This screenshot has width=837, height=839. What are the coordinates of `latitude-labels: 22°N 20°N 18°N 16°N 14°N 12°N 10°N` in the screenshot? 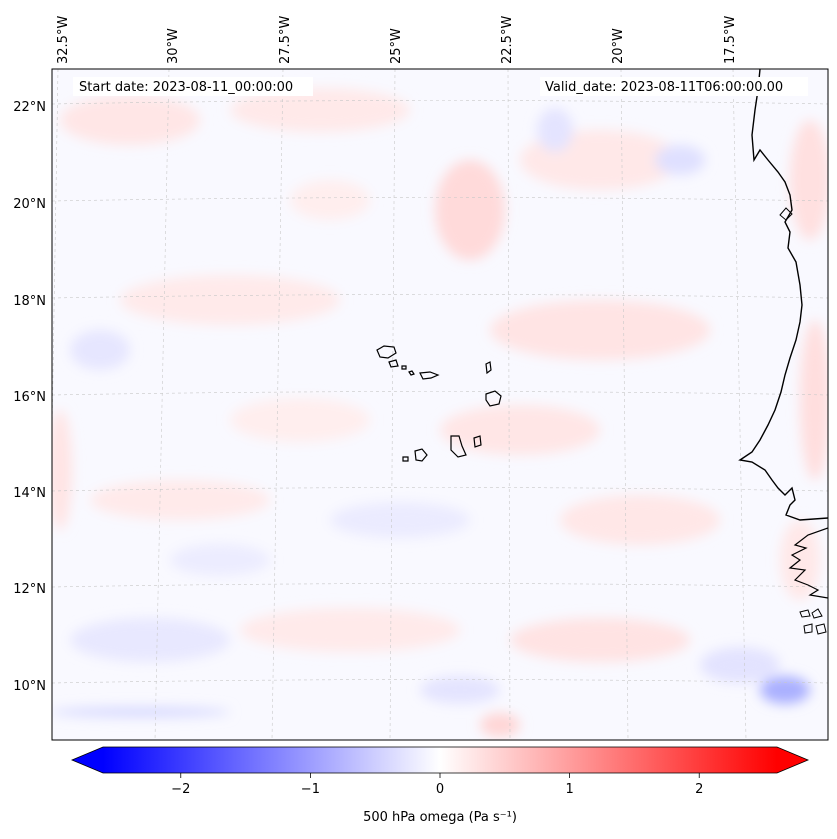 It's located at (29, 397).